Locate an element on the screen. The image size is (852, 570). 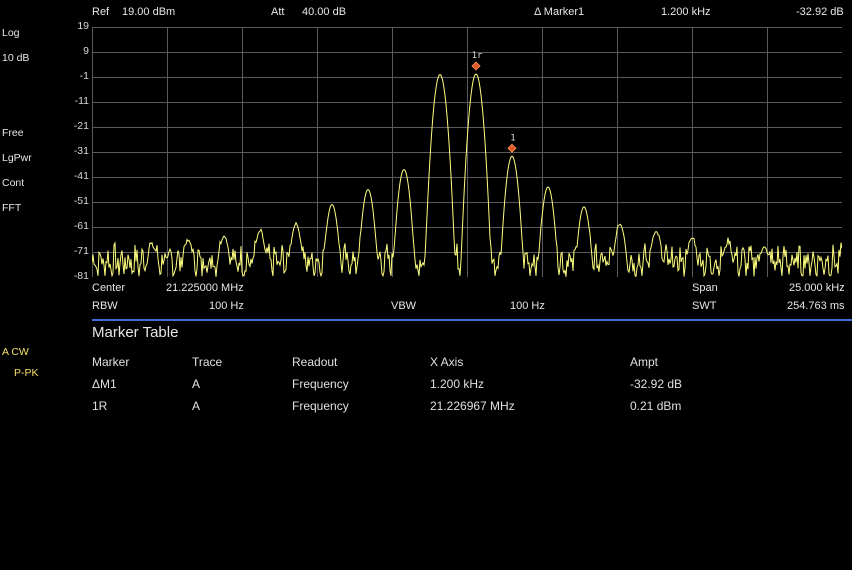
cell-marker: ΔM1 is located at coordinates (104, 384).